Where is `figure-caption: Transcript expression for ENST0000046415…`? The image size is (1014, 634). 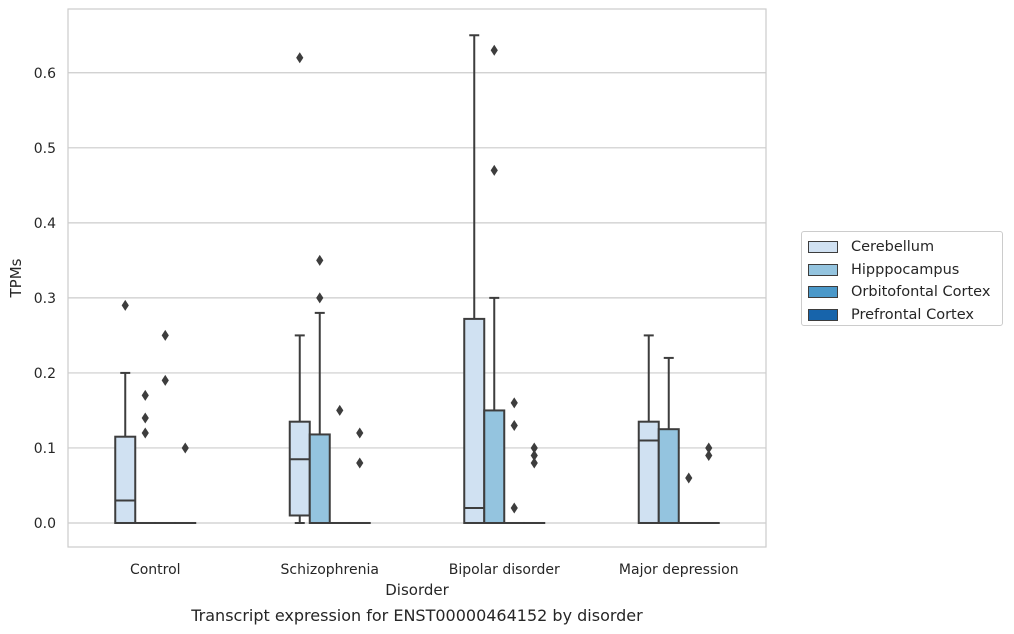 figure-caption: Transcript expression for ENST0000046415… is located at coordinates (417, 615).